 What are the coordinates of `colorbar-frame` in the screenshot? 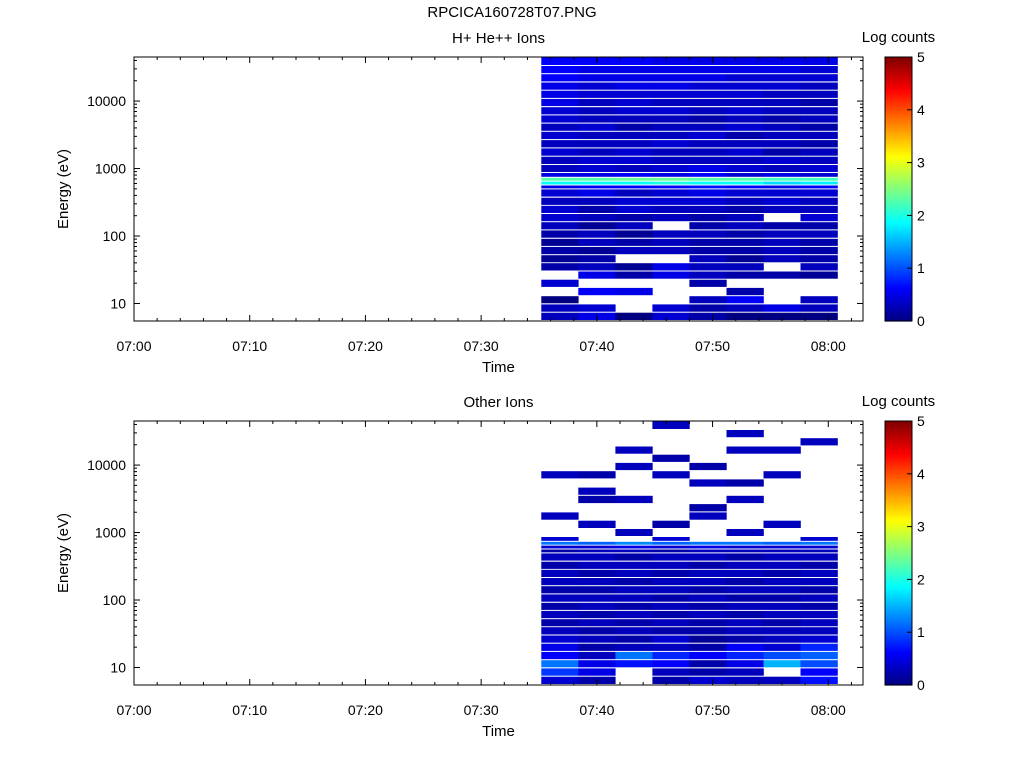 It's located at (898, 553).